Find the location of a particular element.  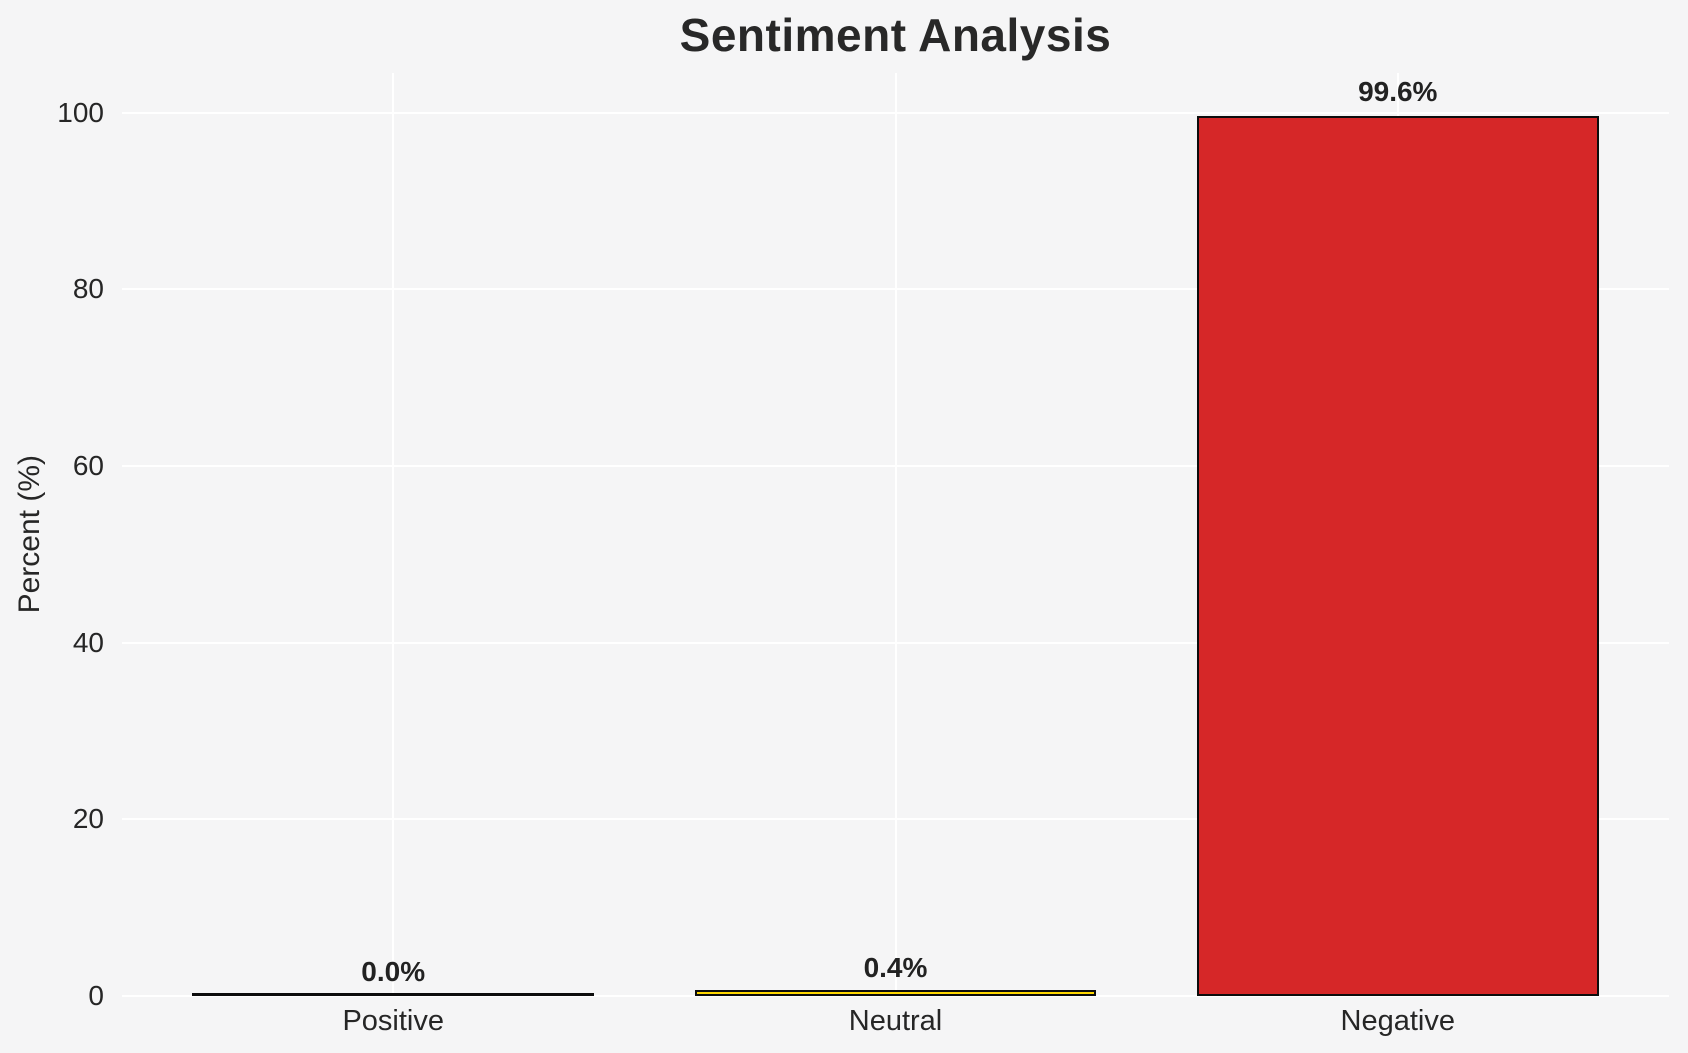

x-tick-label: Neutral is located at coordinates (895, 1021).